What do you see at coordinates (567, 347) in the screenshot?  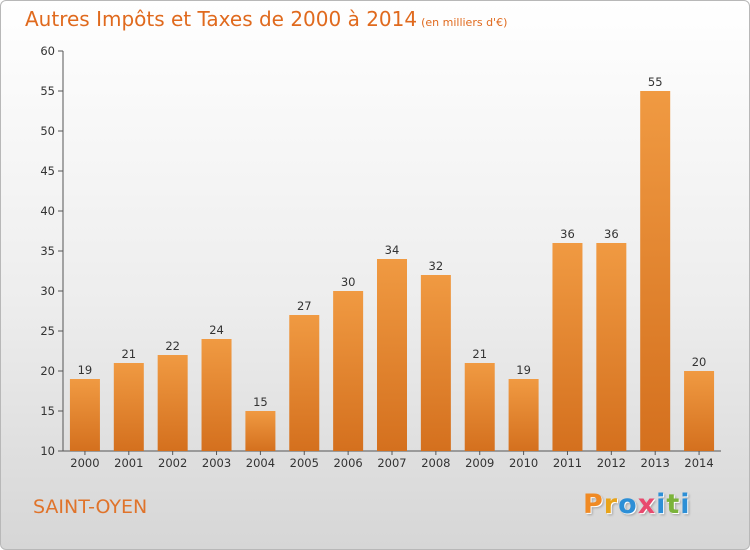 I see `bar-2011` at bounding box center [567, 347].